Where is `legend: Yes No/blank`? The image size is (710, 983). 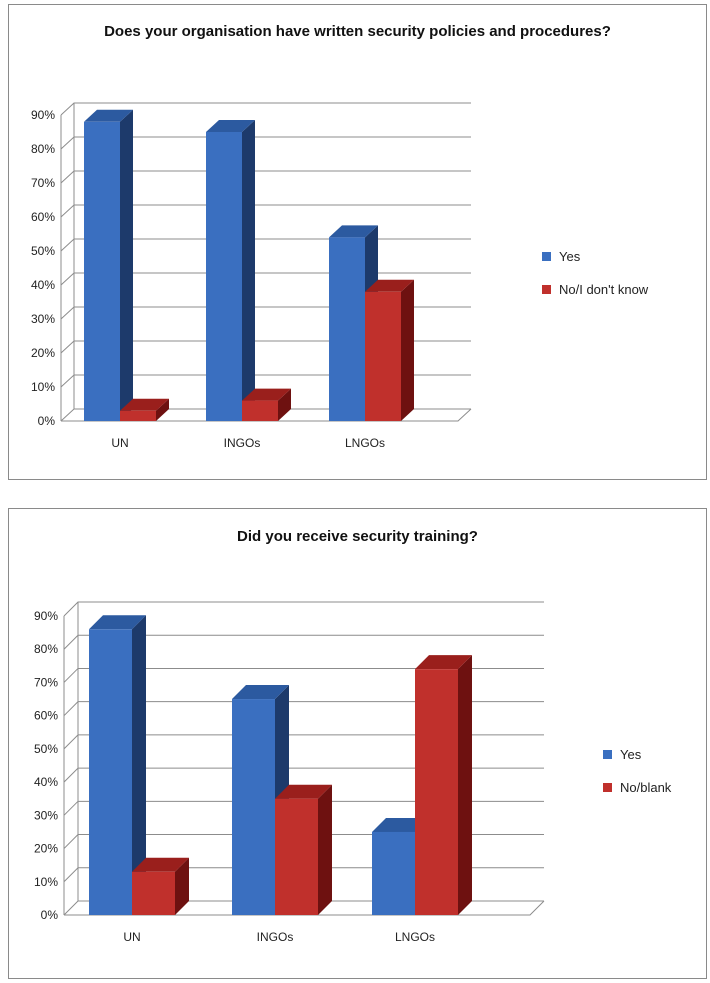 legend: Yes No/blank is located at coordinates (637, 780).